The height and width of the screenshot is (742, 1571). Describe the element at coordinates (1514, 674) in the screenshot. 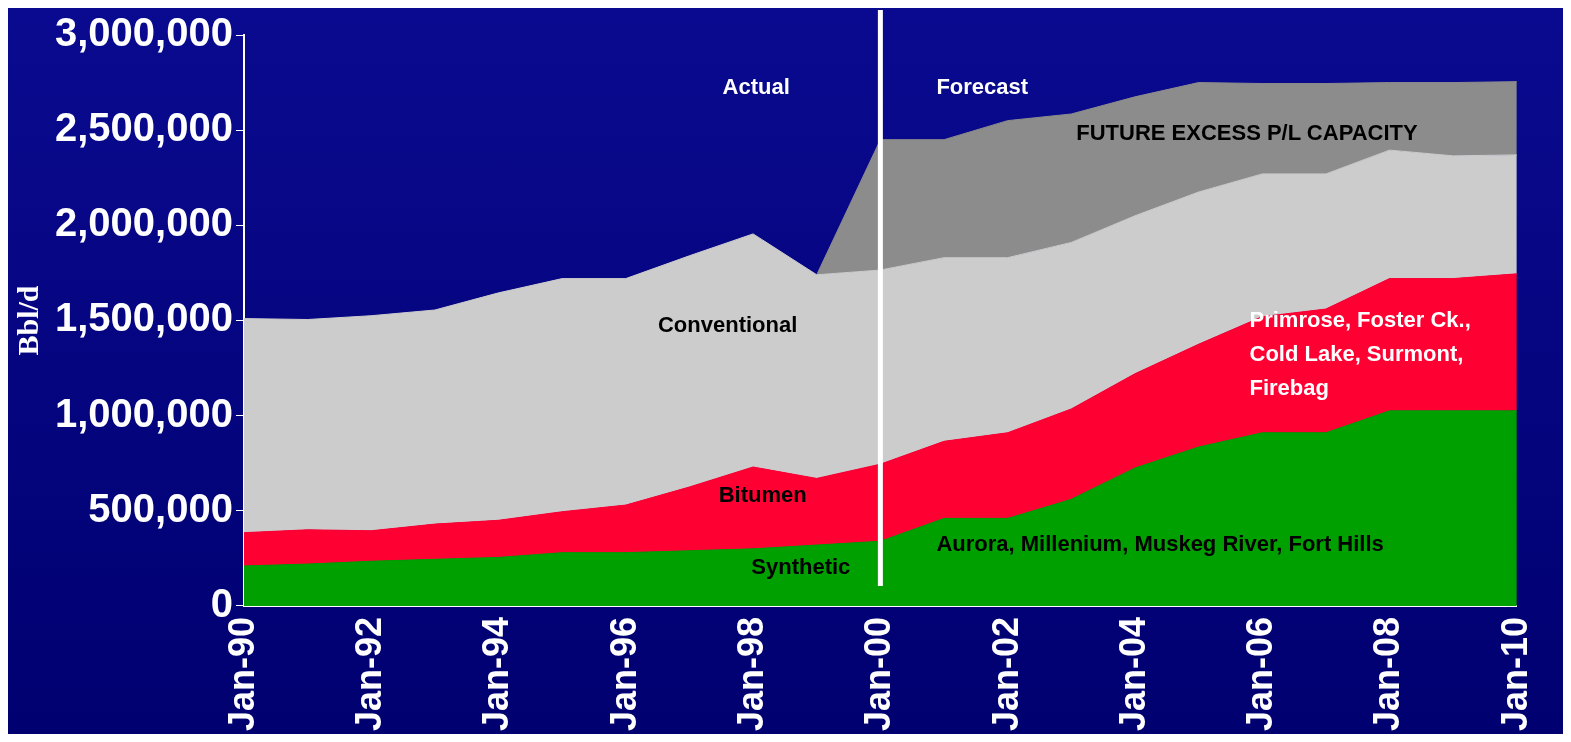

I see `x-tick-label: Jan-10` at that location.